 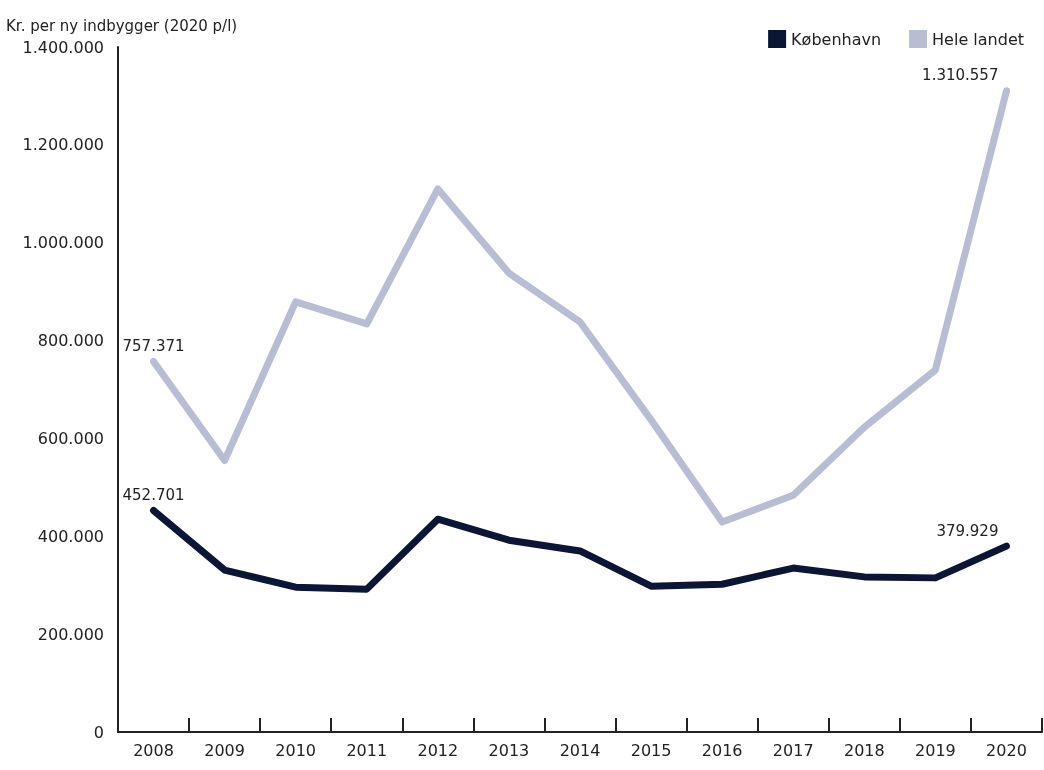 What do you see at coordinates (967, 530) in the screenshot?
I see `data-label: 379.929` at bounding box center [967, 530].